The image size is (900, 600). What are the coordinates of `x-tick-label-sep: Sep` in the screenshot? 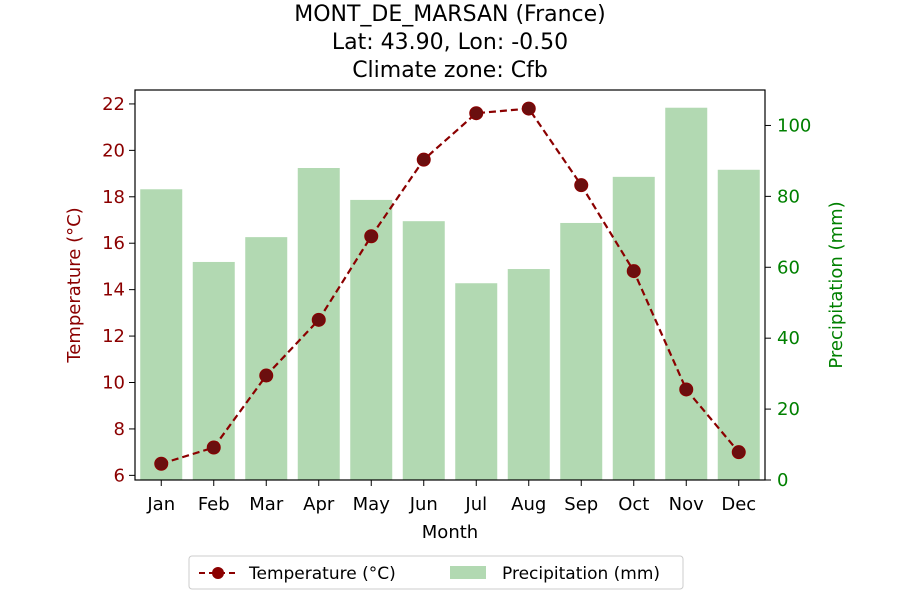 It's located at (581, 504).